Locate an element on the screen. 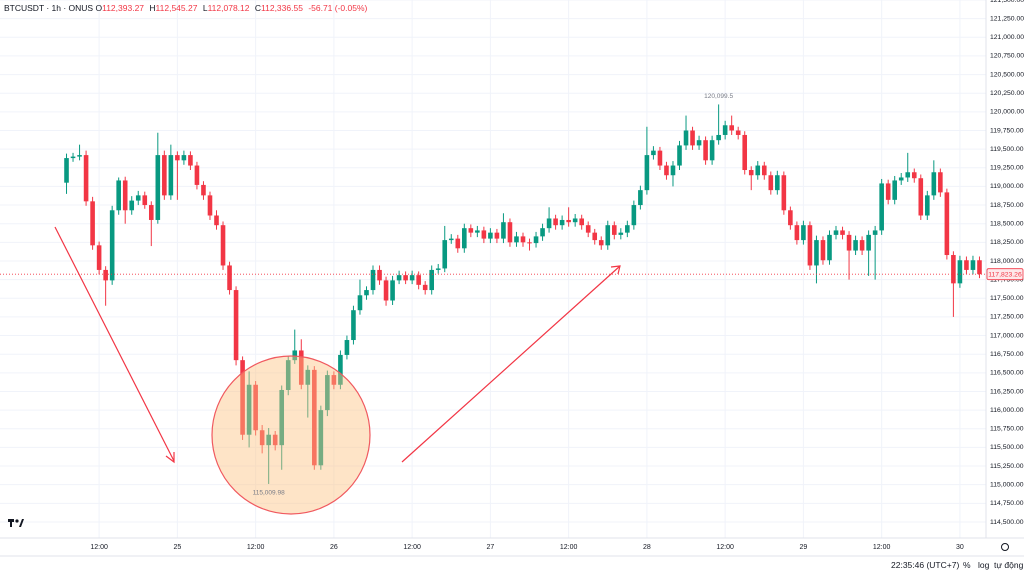 This screenshot has height=576, width=1024. percent-toggle: % is located at coordinates (967, 565).